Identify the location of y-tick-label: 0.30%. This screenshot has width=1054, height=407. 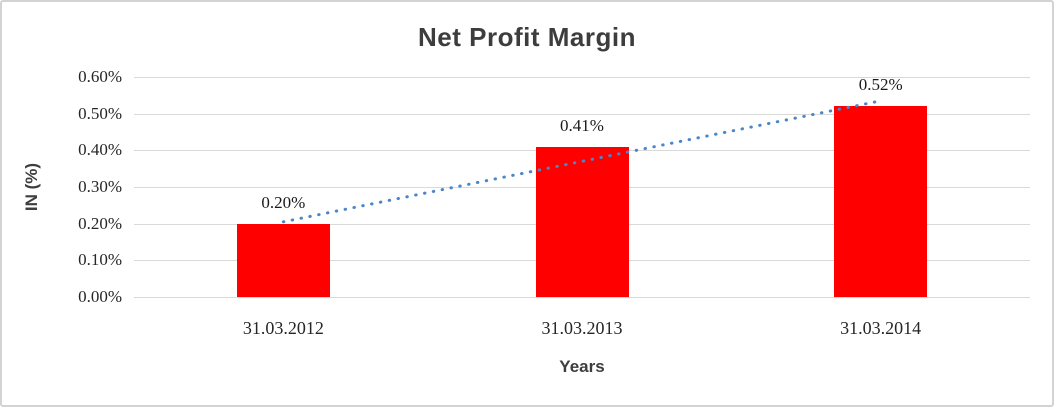
(100, 186).